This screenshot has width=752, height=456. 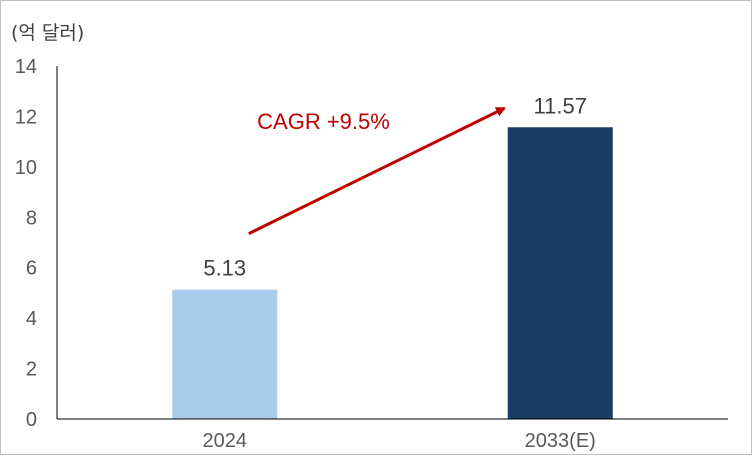 What do you see at coordinates (31, 370) in the screenshot?
I see `y-tick-label: 2` at bounding box center [31, 370].